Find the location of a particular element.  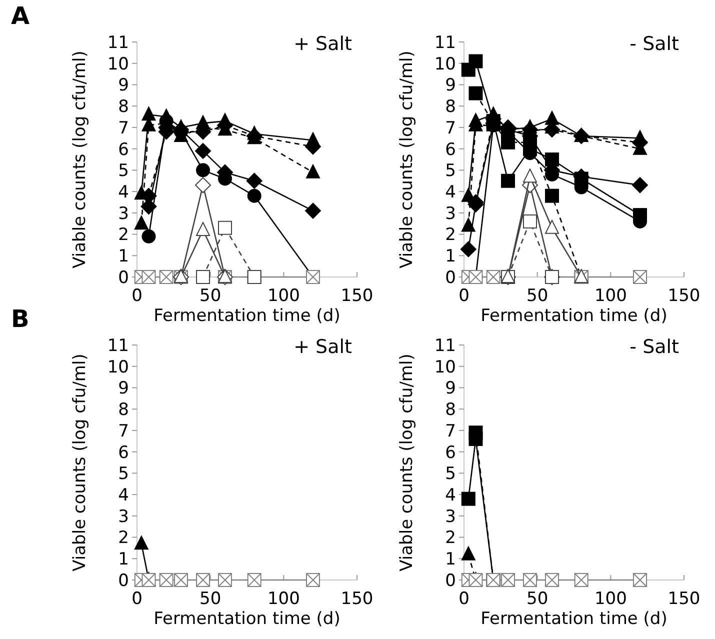

text: B is located at coordinates (20, 319).